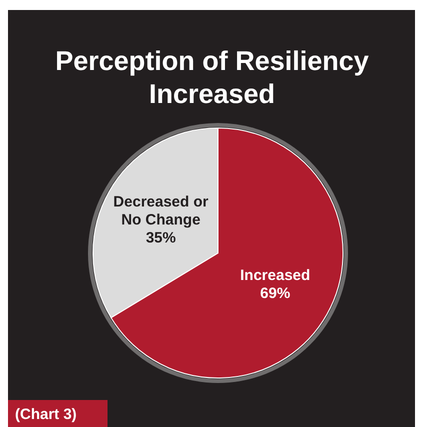  Describe the element at coordinates (275, 275) in the screenshot. I see `slice-label: Increased` at that location.